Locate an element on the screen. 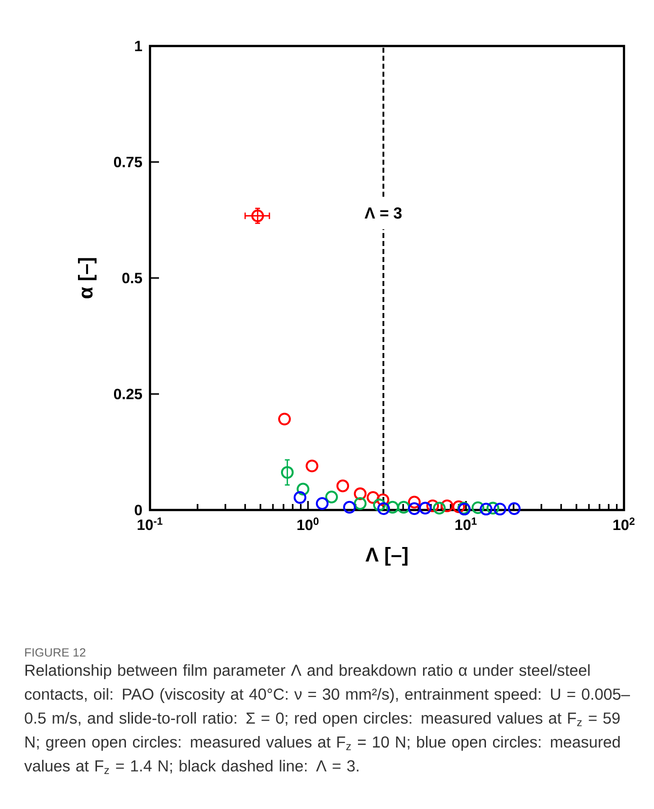 The image size is (654, 809). ref-line-label: Λ = 3 is located at coordinates (383, 213).